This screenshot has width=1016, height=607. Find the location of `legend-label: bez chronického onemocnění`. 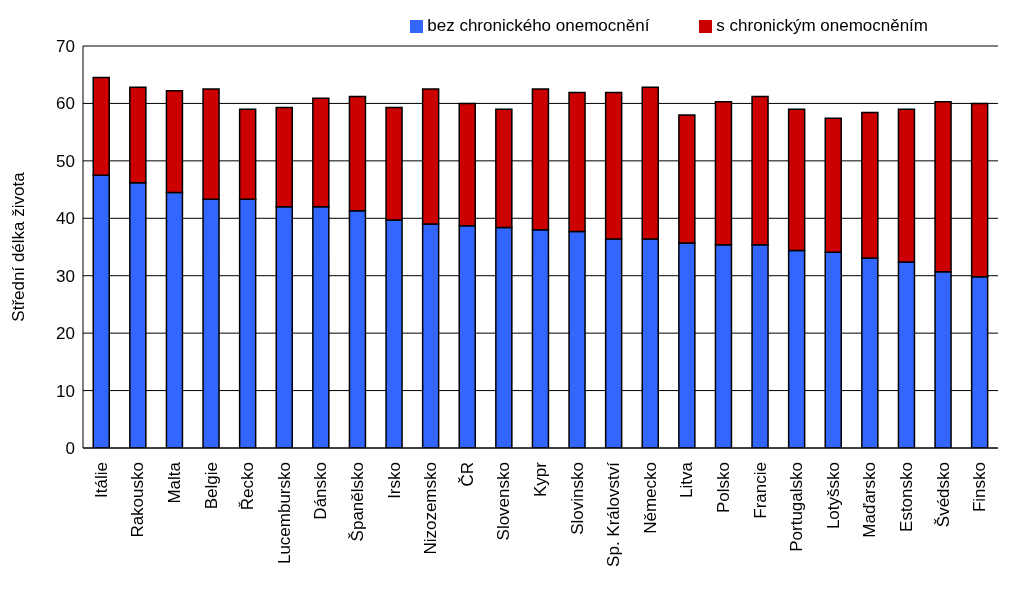

legend-label: bez chronického onemocnění is located at coordinates (538, 25).